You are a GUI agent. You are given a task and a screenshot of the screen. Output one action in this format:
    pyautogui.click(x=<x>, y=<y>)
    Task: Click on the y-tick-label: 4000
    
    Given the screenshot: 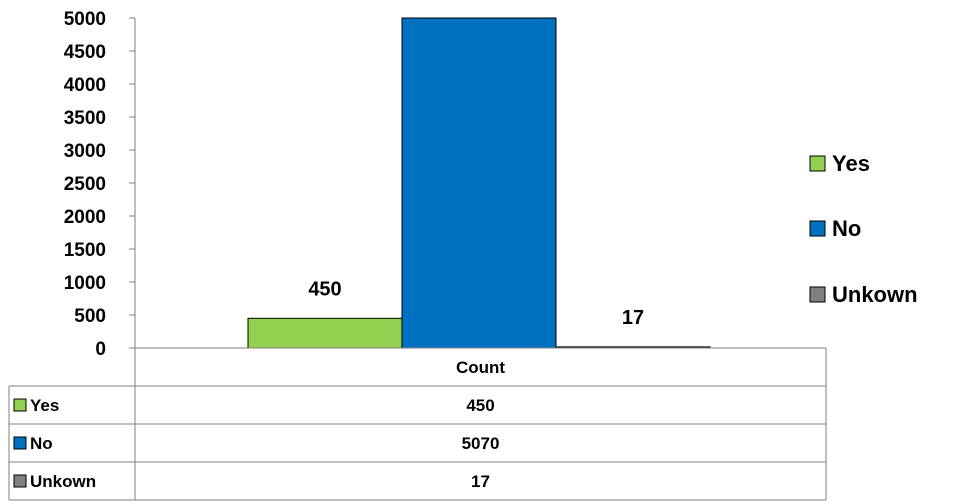 What is the action you would take?
    pyautogui.click(x=85, y=85)
    